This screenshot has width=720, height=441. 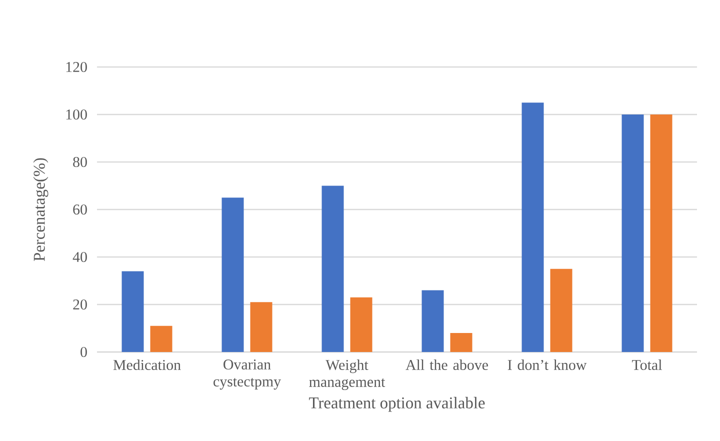 What do you see at coordinates (547, 365) in the screenshot?
I see `x-tick-label: I don’t know` at bounding box center [547, 365].